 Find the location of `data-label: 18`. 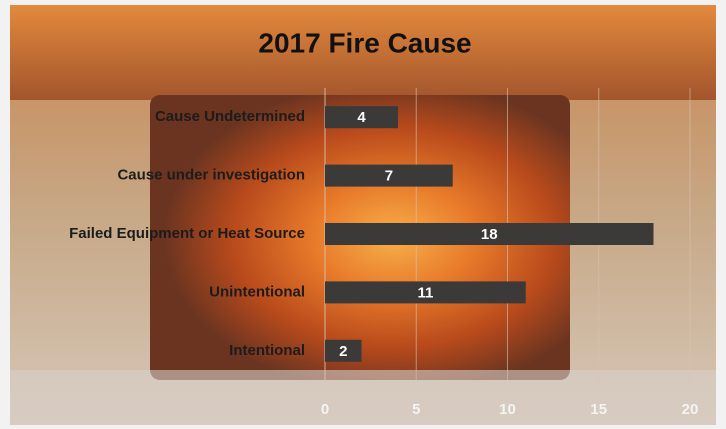

data-label: 18 is located at coordinates (489, 234).